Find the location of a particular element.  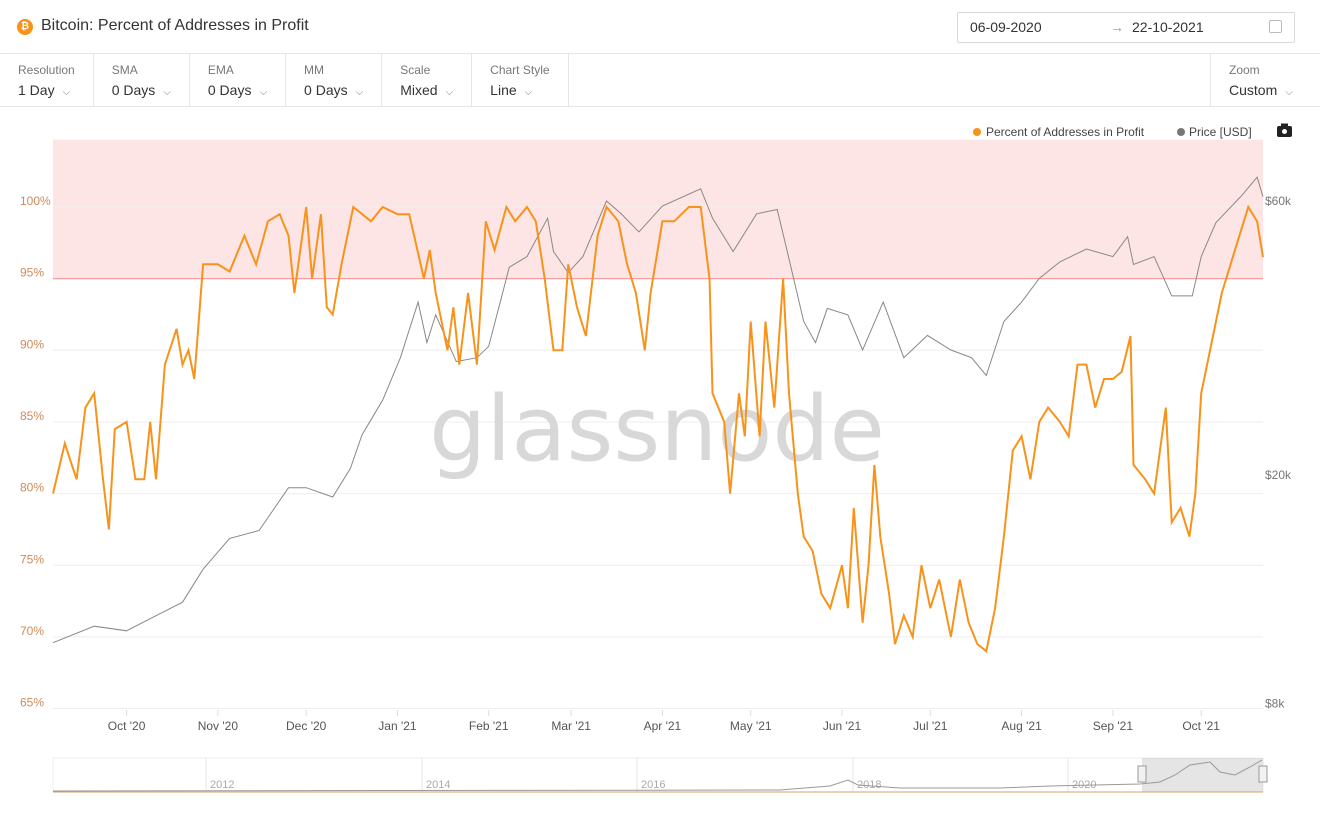

y-tick-label: 85% is located at coordinates (32, 416).